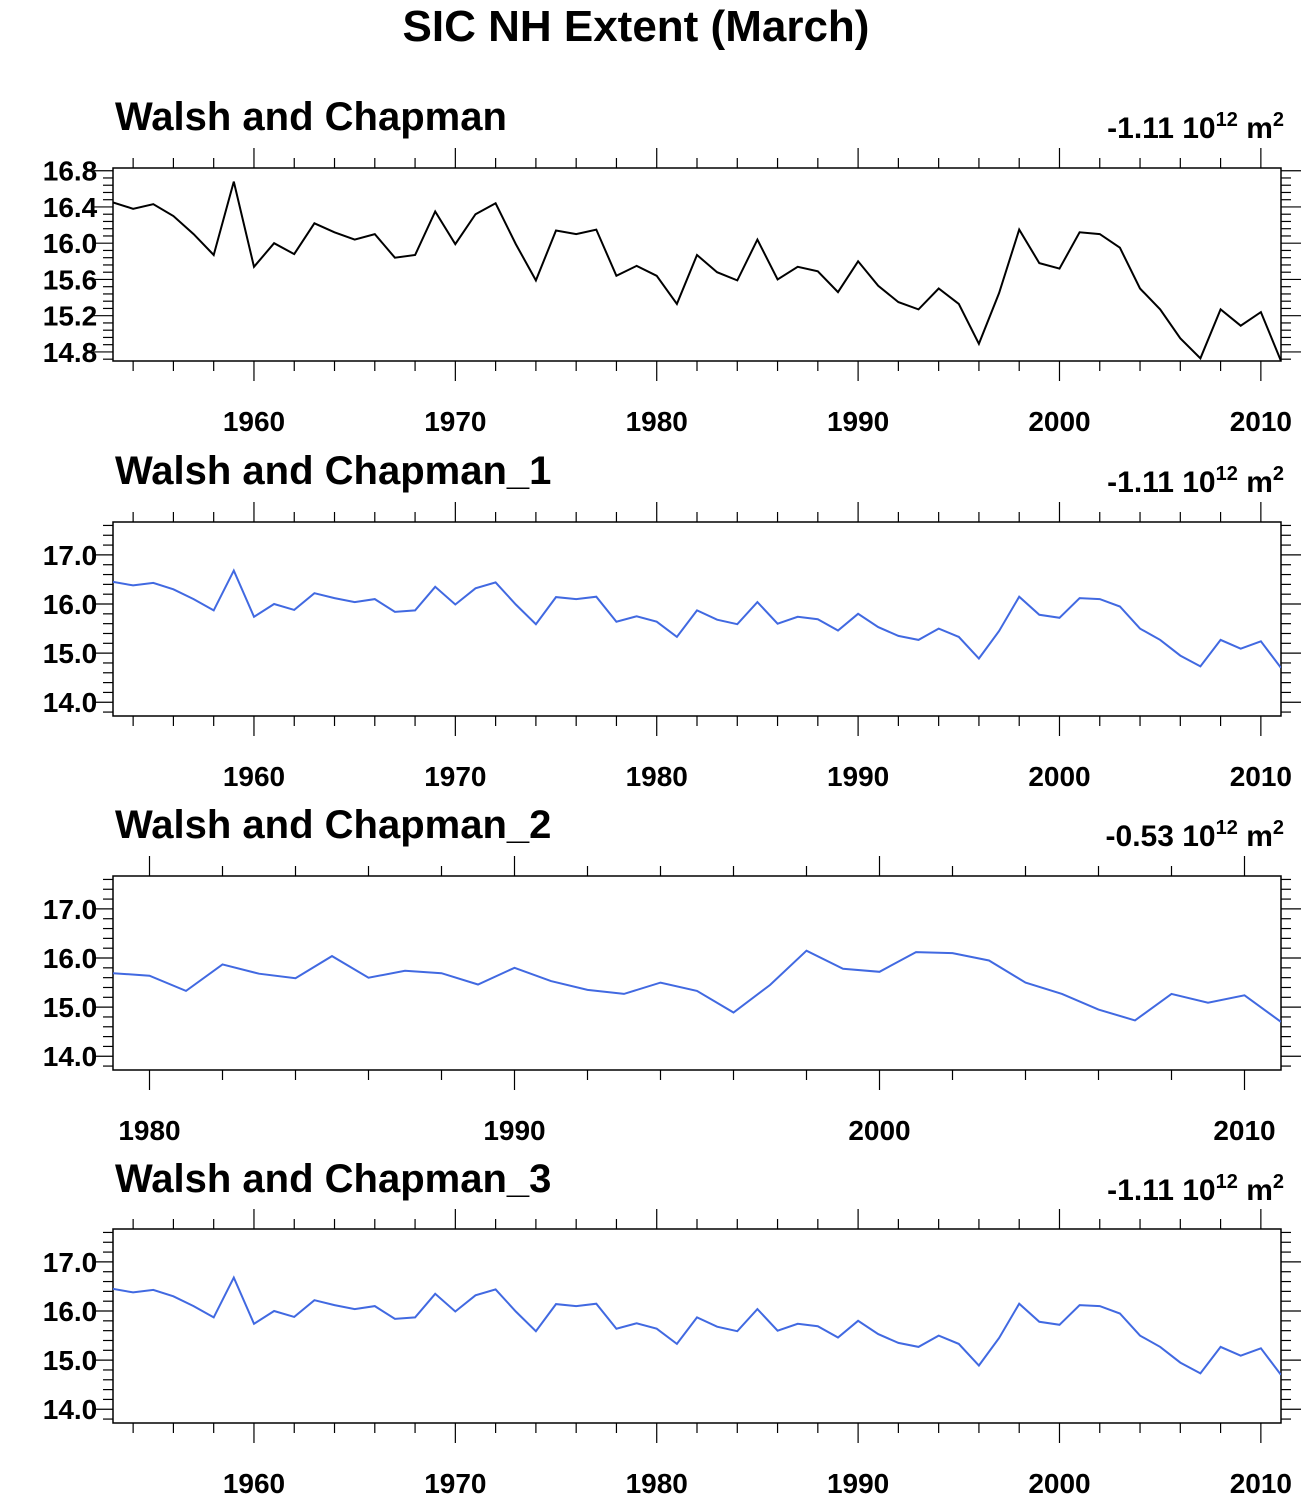 The height and width of the screenshot is (1503, 1316). I want to click on panel-title: Walsh and Chapman_3, so click(333, 1179).